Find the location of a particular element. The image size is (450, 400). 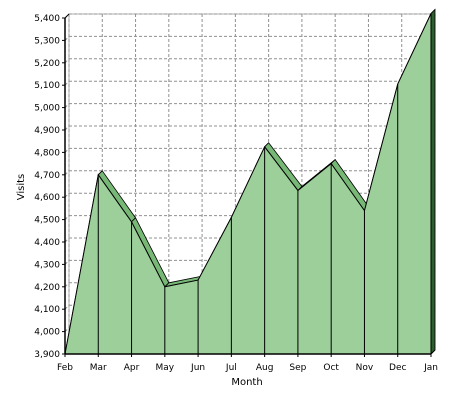

y-tick-label: 4,800 is located at coordinates (47, 153).